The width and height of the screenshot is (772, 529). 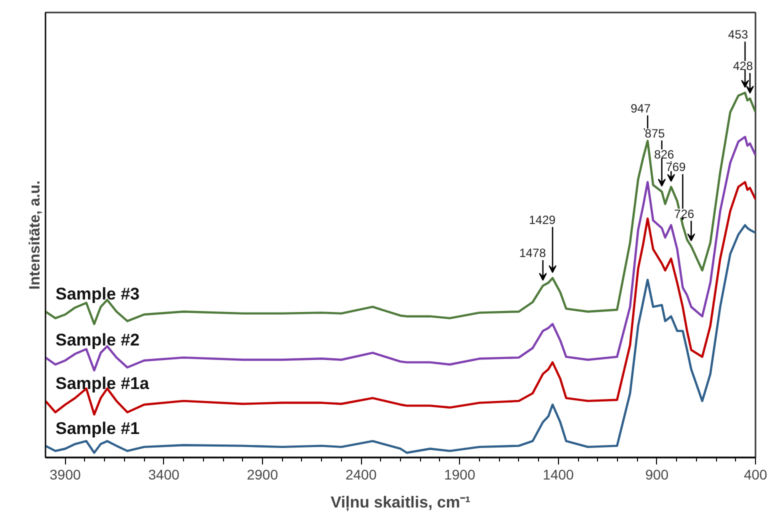 I want to click on x-axis-title: Viļnu skaitlis, cm⁻¹, so click(x=400, y=503).